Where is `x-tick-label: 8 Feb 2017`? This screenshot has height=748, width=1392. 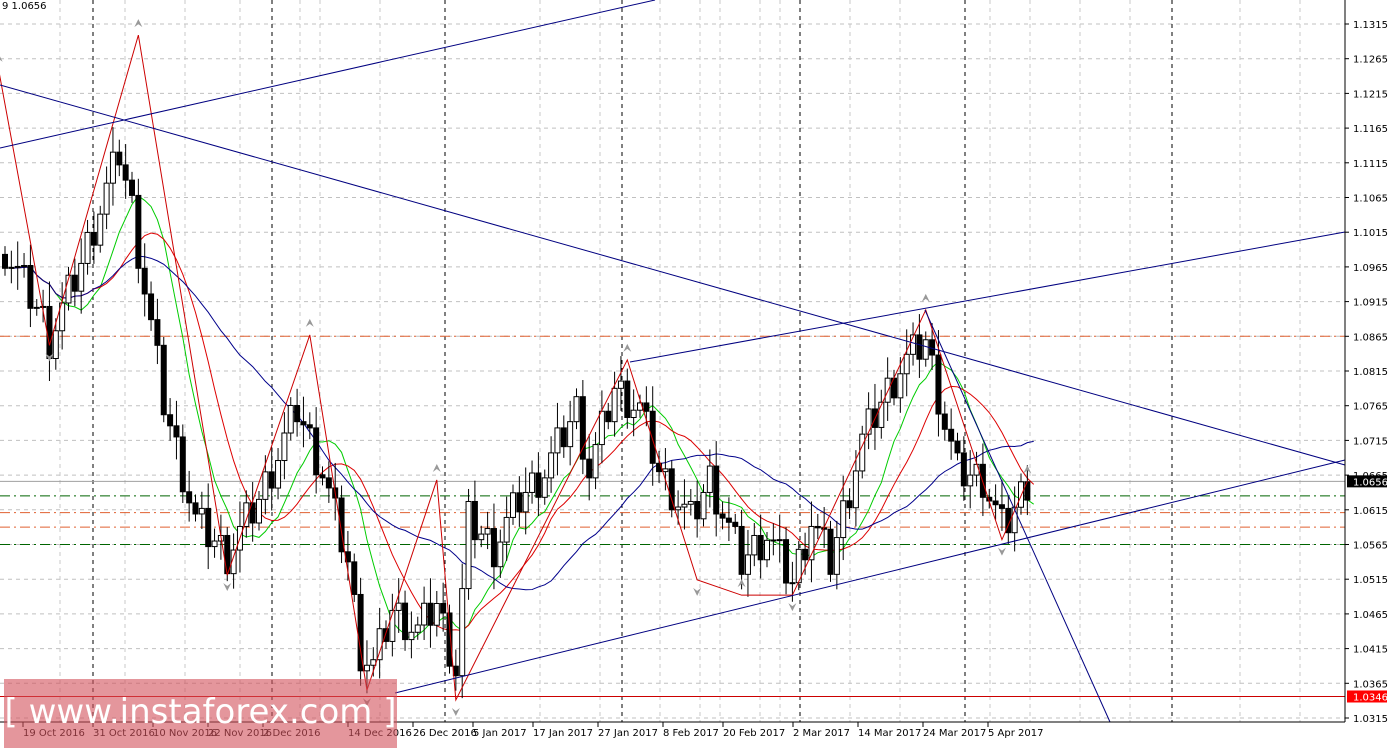
x-tick-label: 8 Feb 2017 is located at coordinates (691, 733).